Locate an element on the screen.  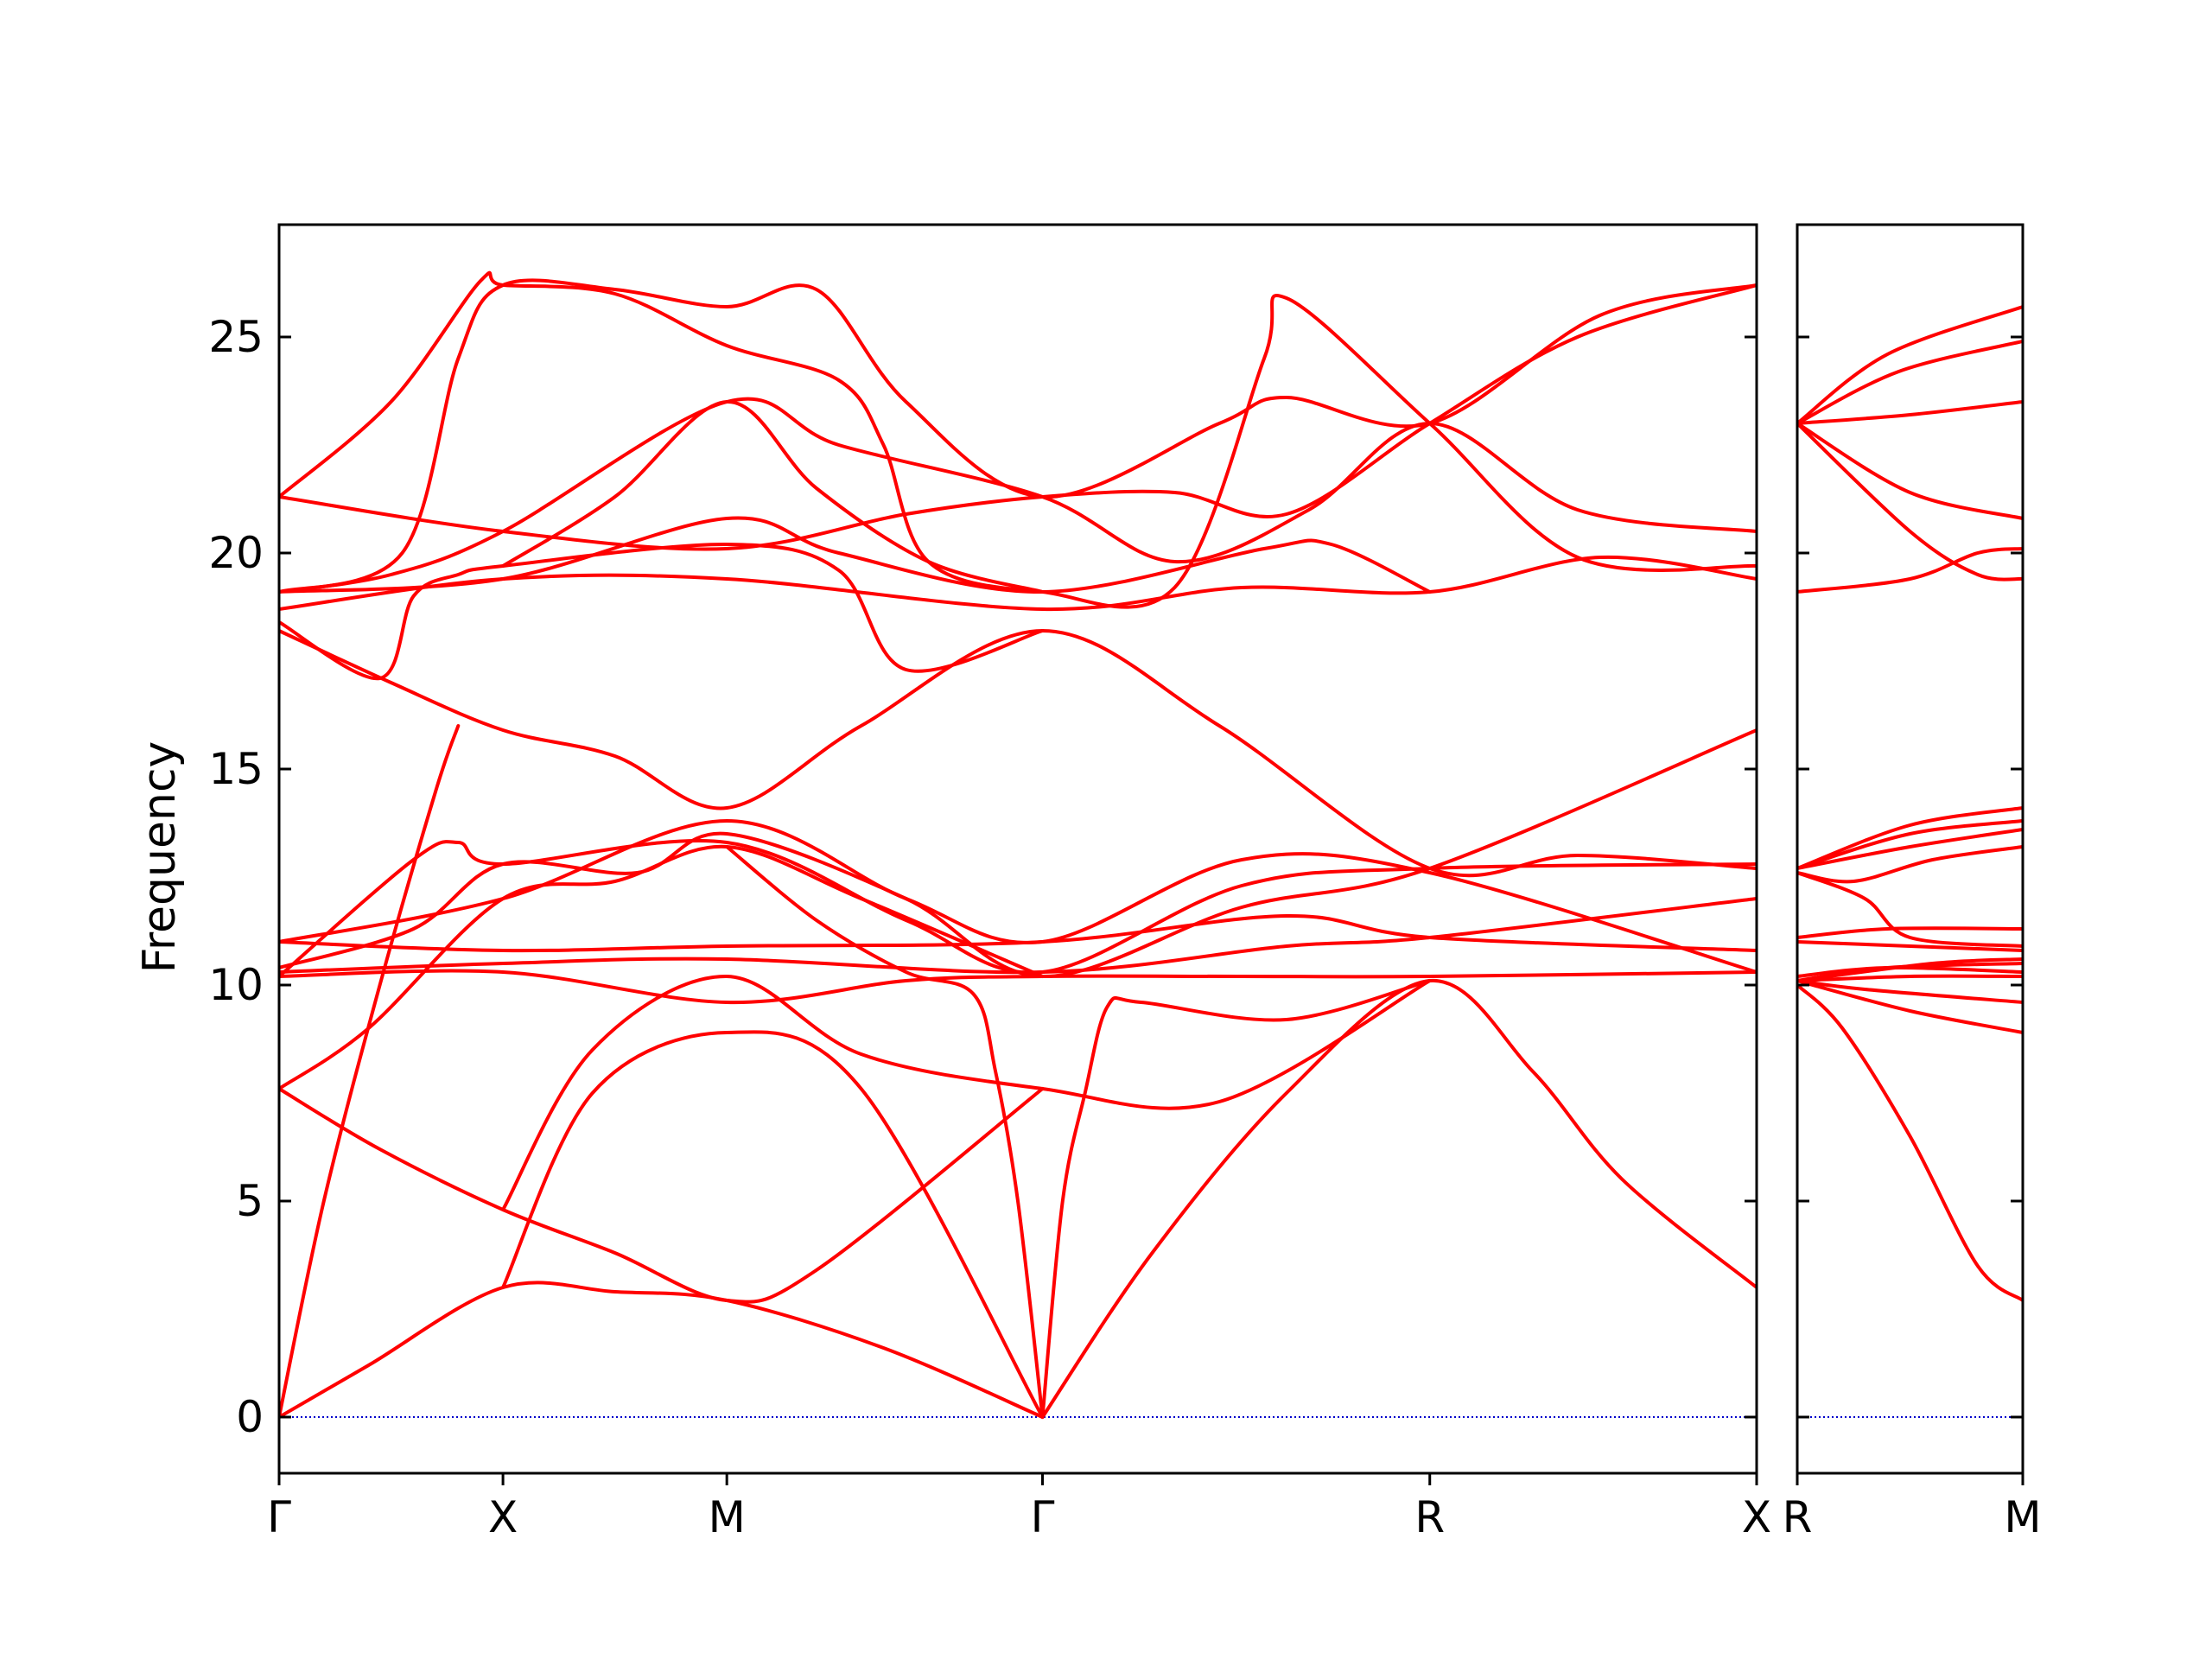
y-tick-label: 20 is located at coordinates (236, 553).